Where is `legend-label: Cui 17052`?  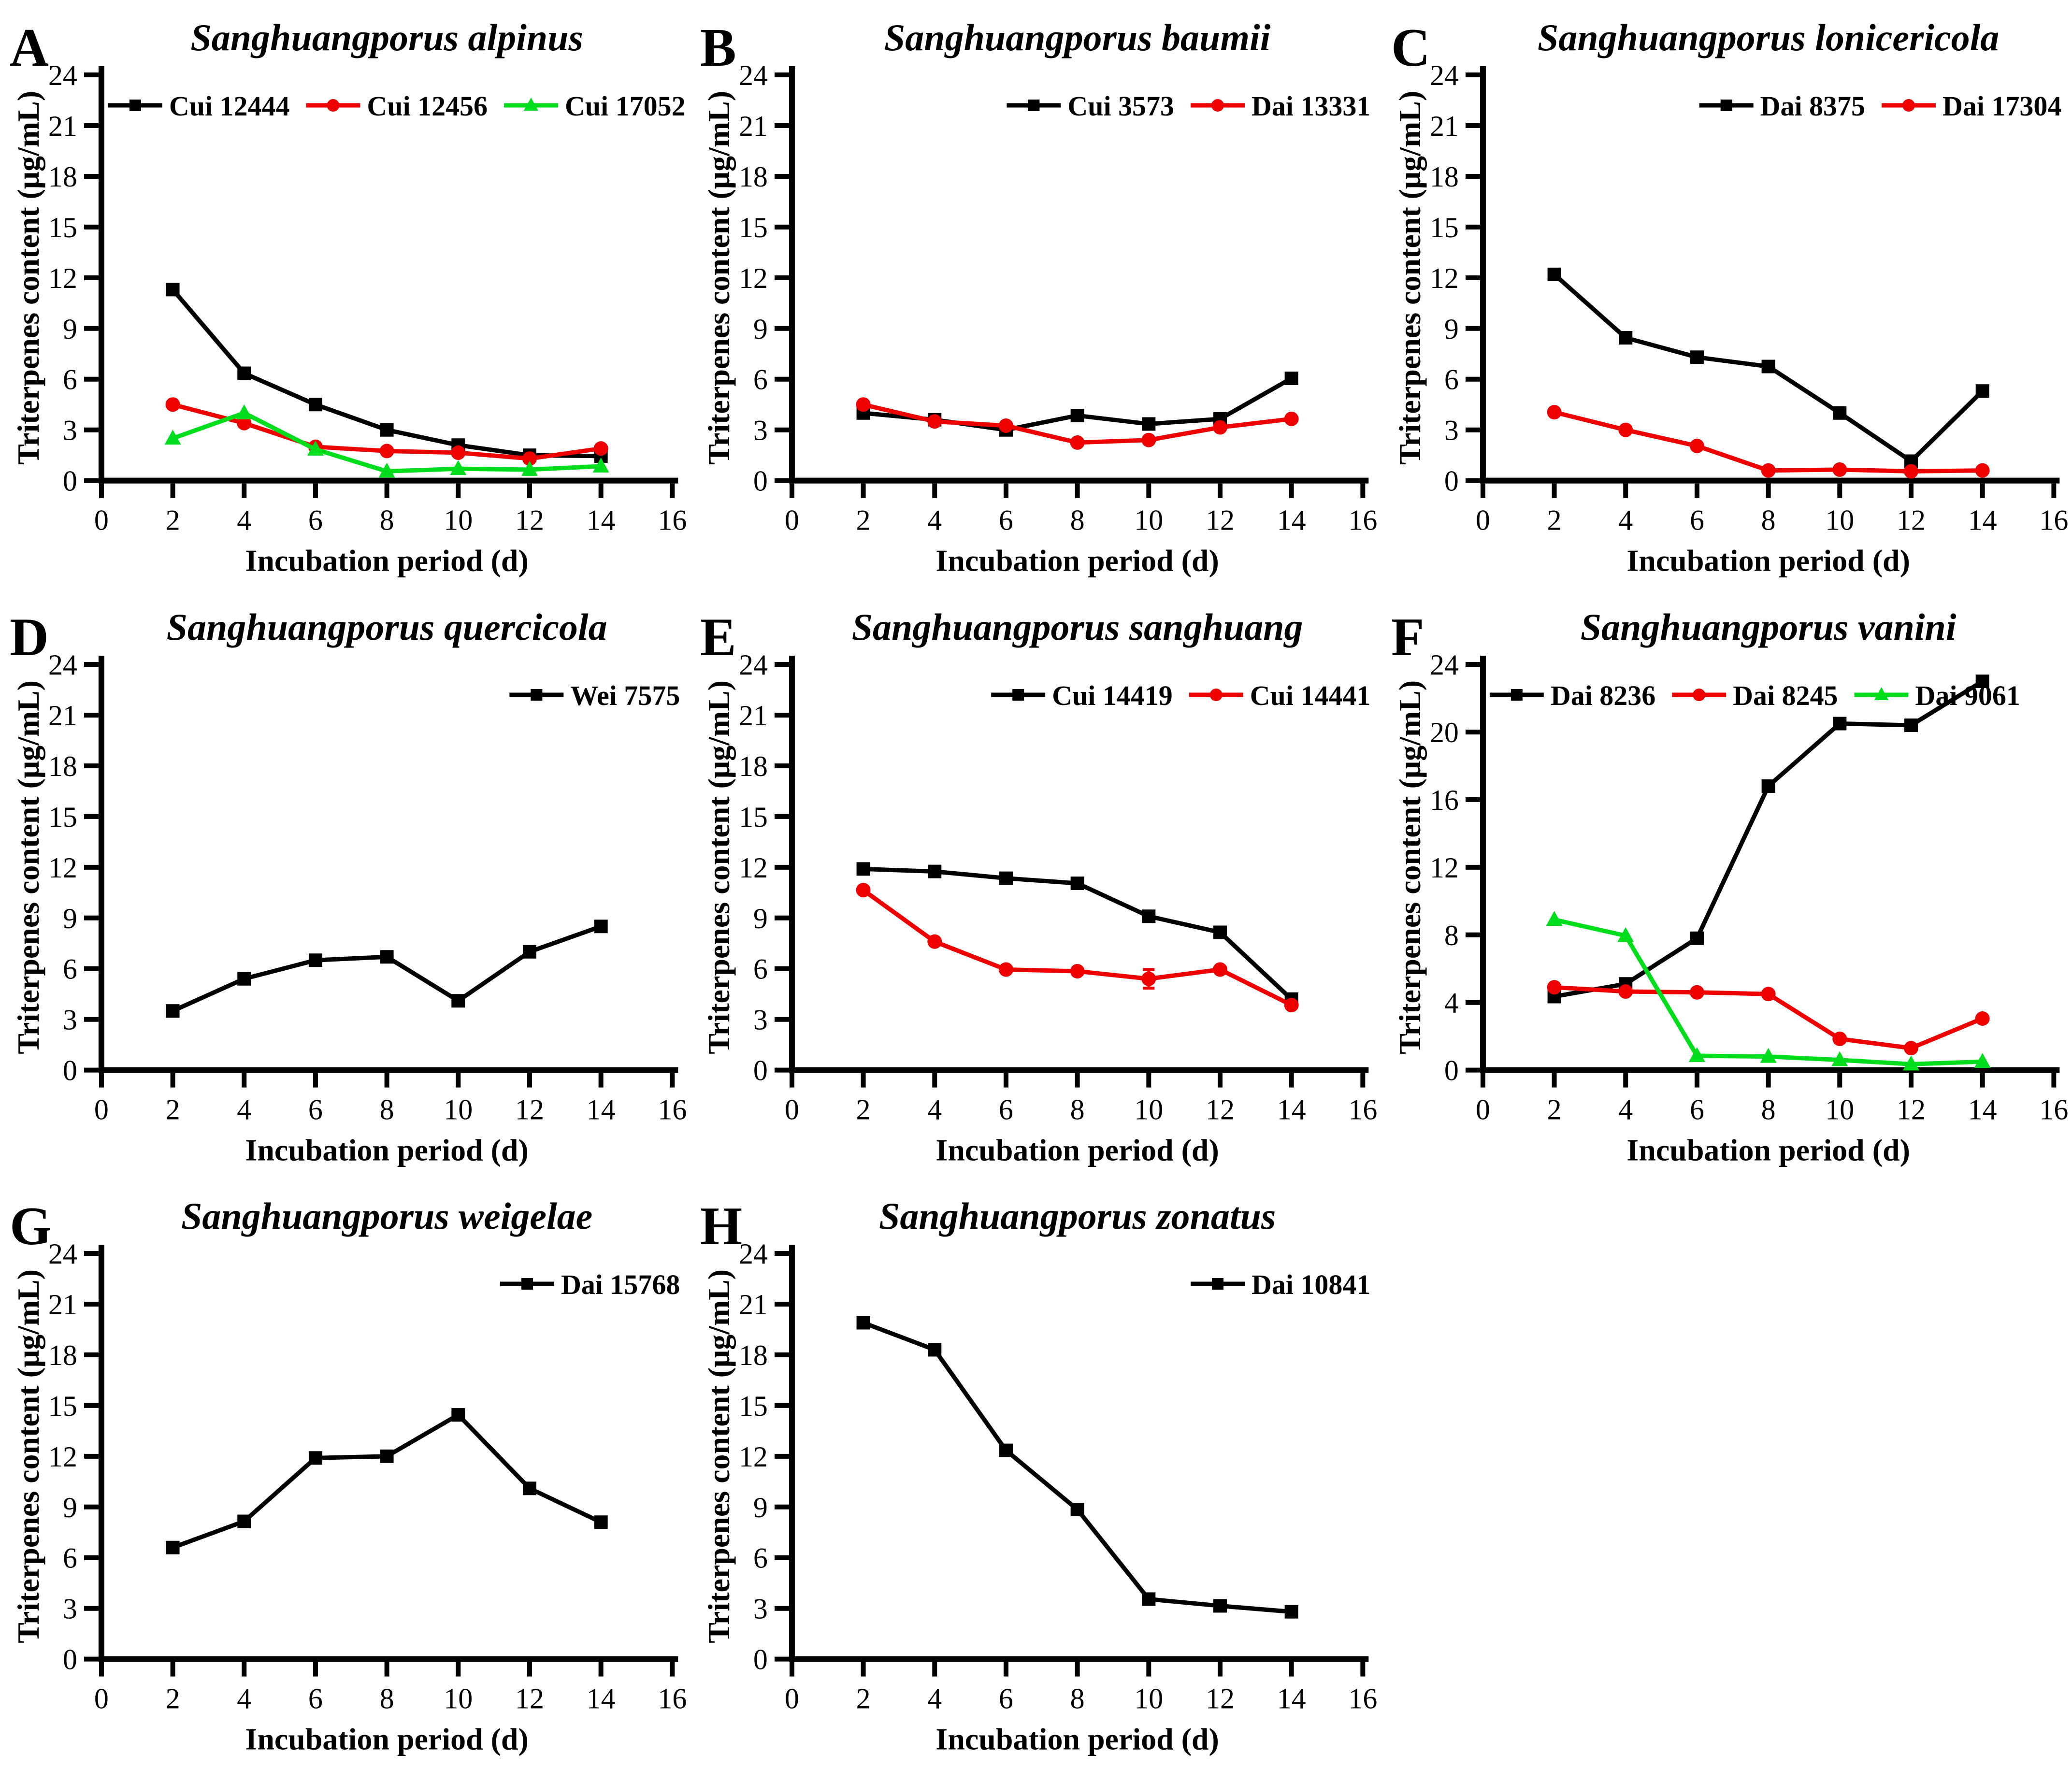
legend-label: Cui 17052 is located at coordinates (625, 106).